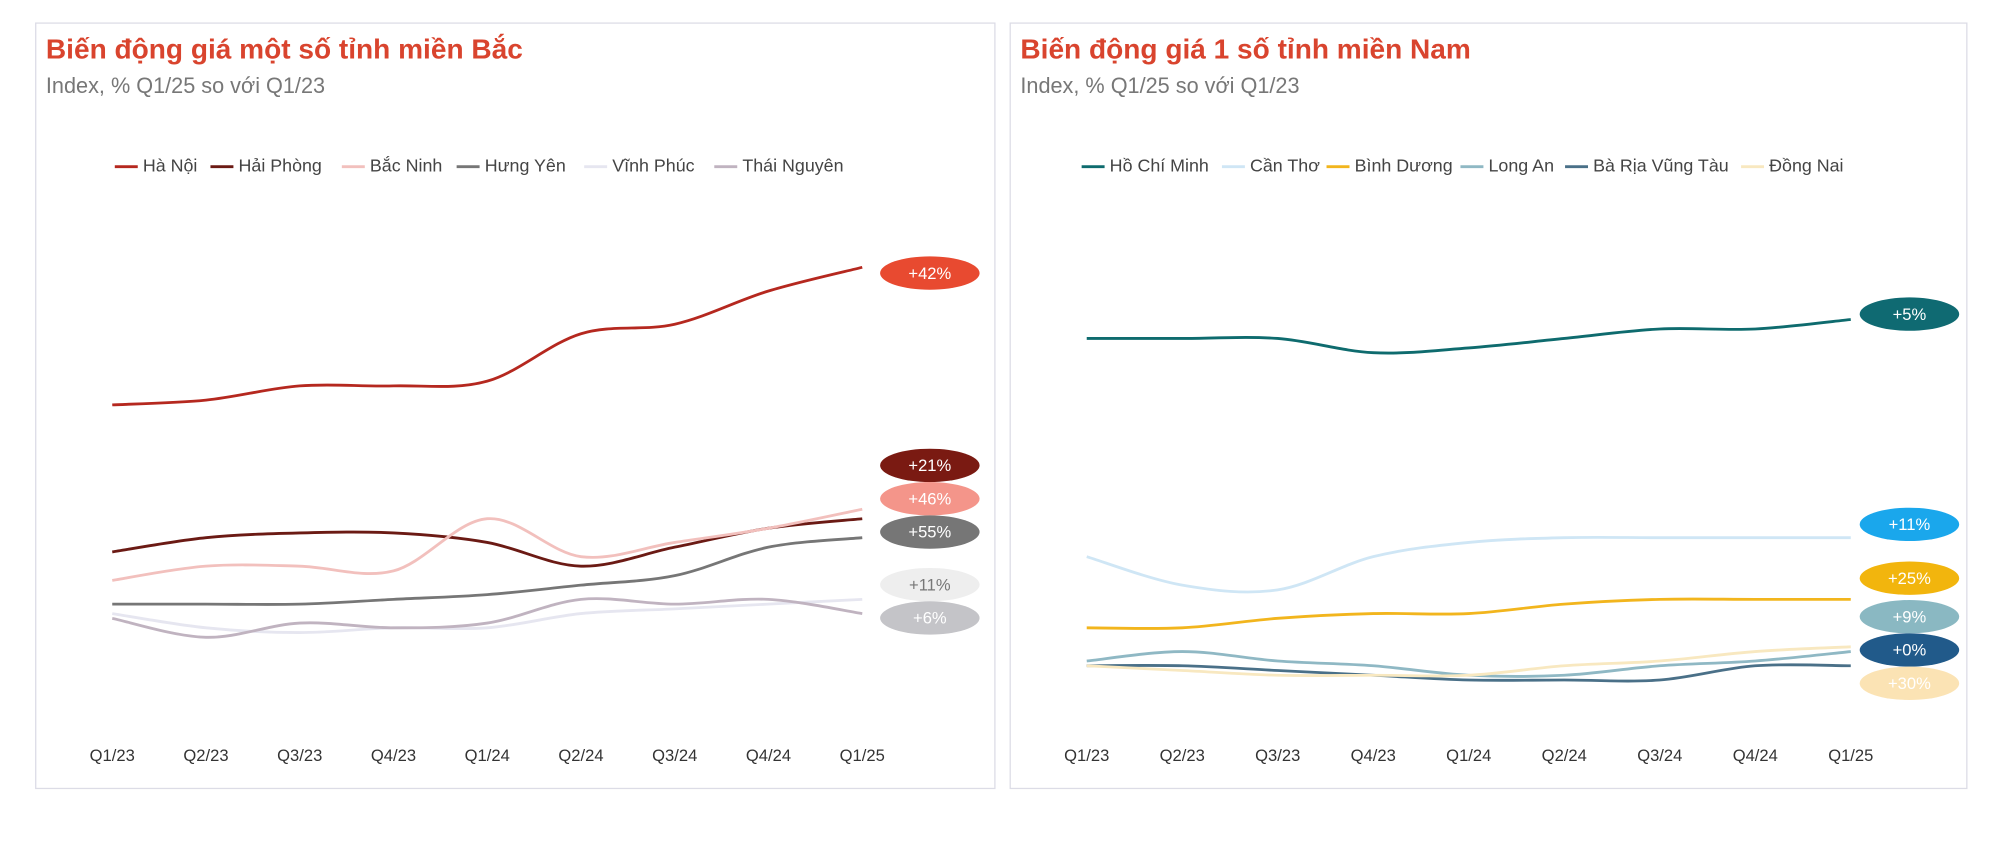 Image resolution: width=2000 pixels, height=855 pixels. Describe the element at coordinates (1404, 165) in the screenshot. I see `legend-label: Bình Dương` at that location.